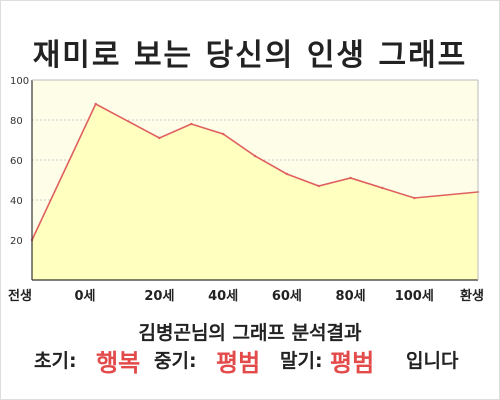 The width and height of the screenshot is (500, 400). I want to click on x-tick-label: 환생, so click(472, 296).